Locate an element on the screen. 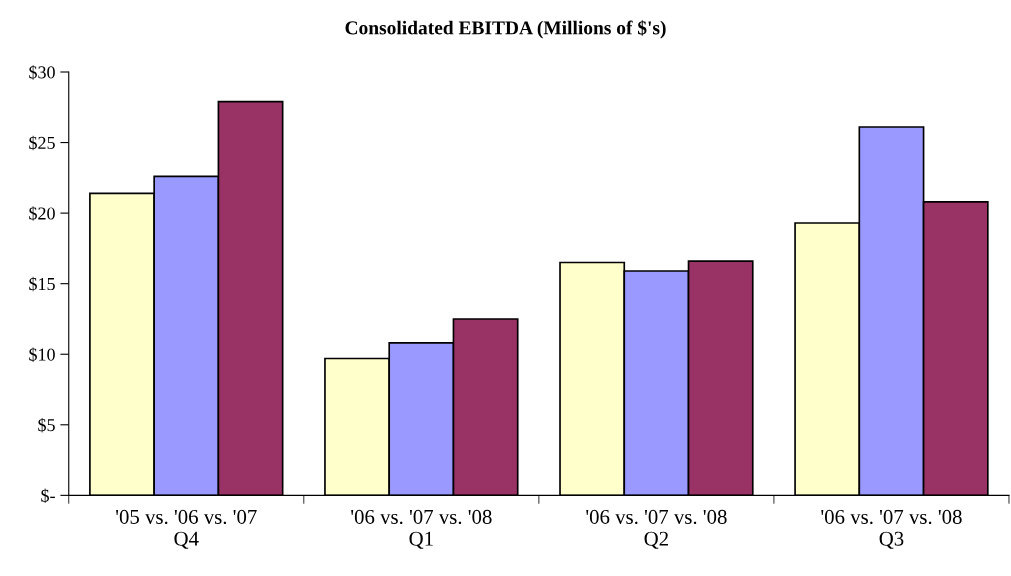  chart-title: Consolidated EBITDA (Millions of $'s) is located at coordinates (505, 29).